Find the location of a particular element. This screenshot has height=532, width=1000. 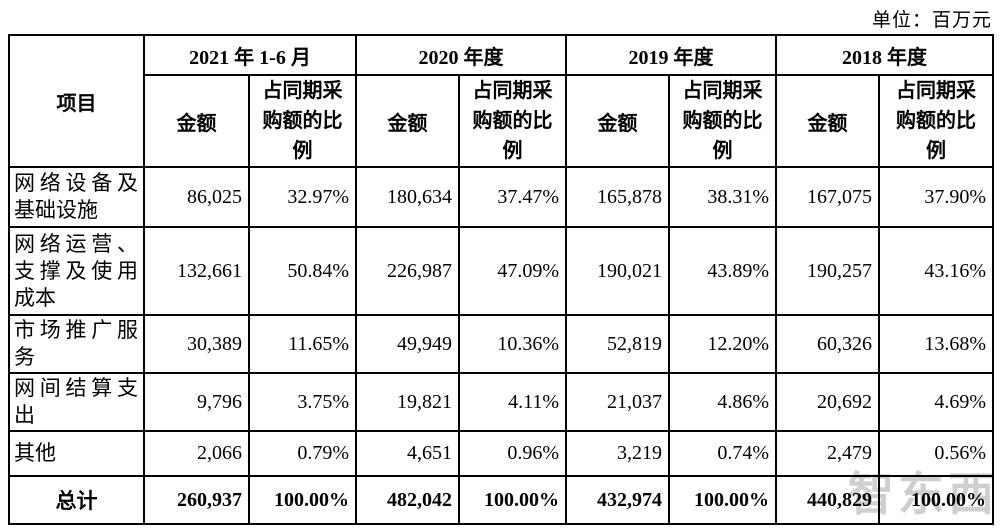

cell-ratio: 47.09% is located at coordinates (513, 271).